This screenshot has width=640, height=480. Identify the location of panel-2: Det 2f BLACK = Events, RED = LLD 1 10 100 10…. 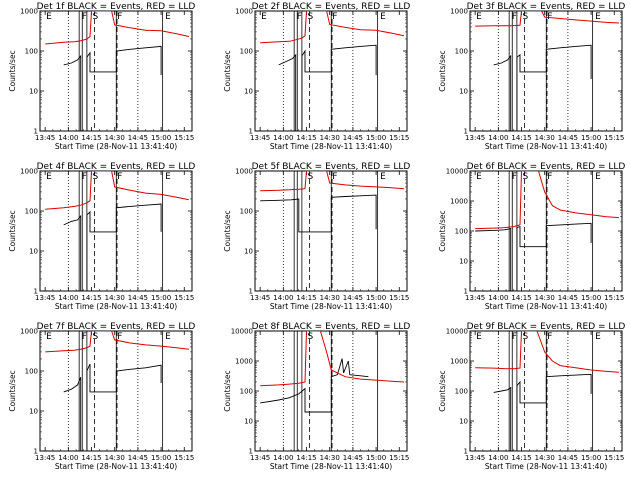
(316, 76).